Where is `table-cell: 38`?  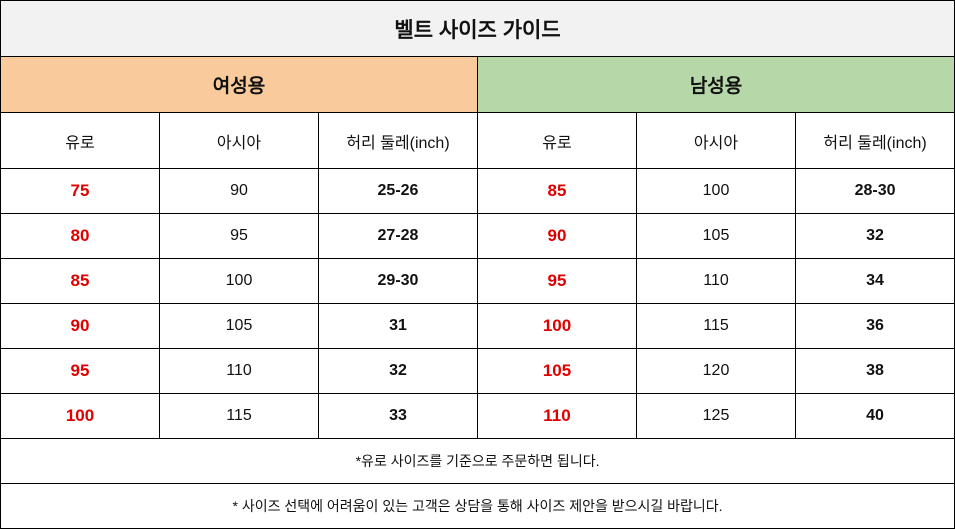
table-cell: 38 is located at coordinates (874, 371).